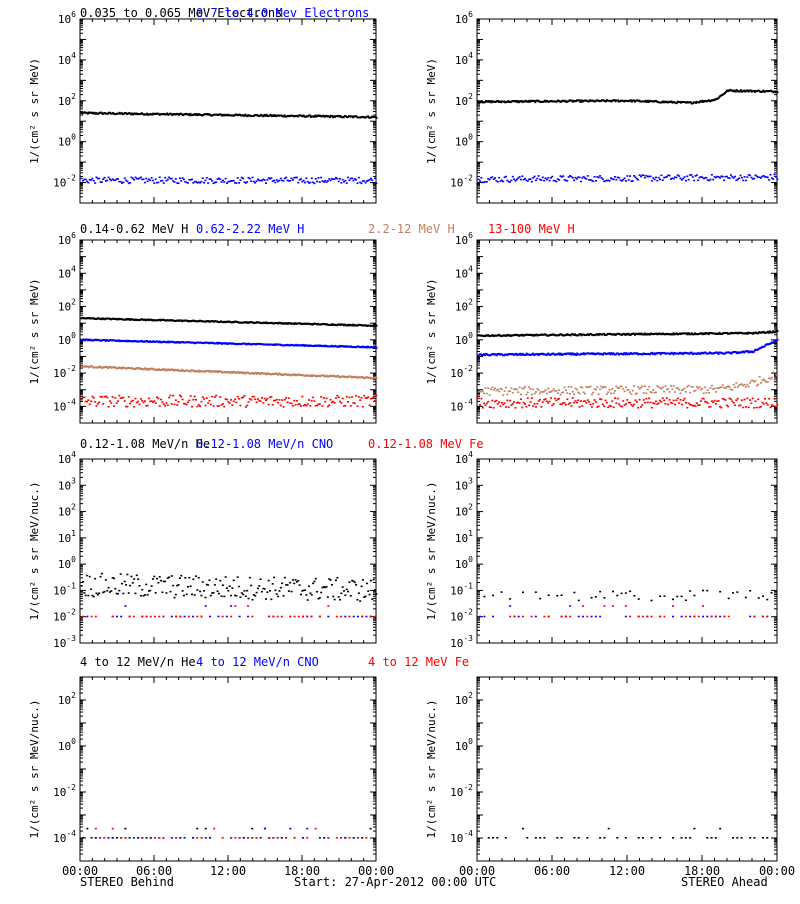 The width and height of the screenshot is (800, 904). I want to click on plot-frame, so click(228, 331).